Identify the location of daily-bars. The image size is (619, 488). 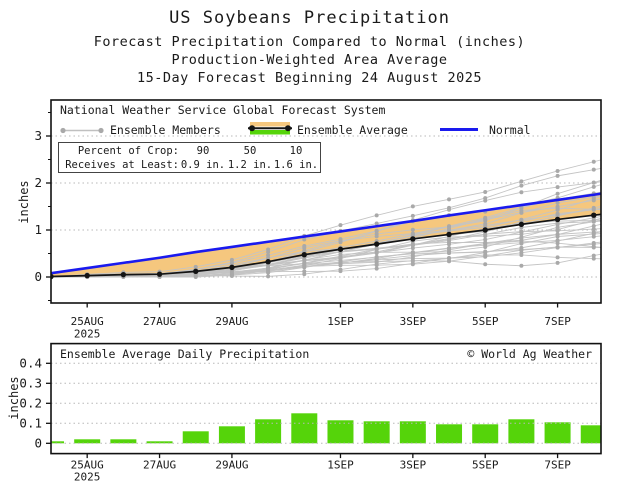
(326, 428).